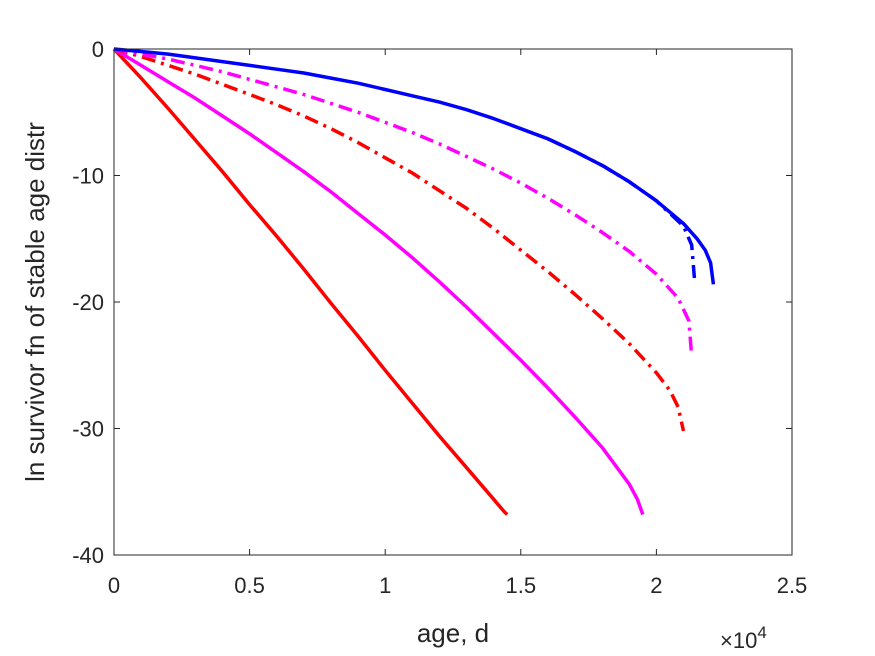 Image resolution: width=875 pixels, height=656 pixels. I want to click on x-axis-exponent-power: 4, so click(761, 632).